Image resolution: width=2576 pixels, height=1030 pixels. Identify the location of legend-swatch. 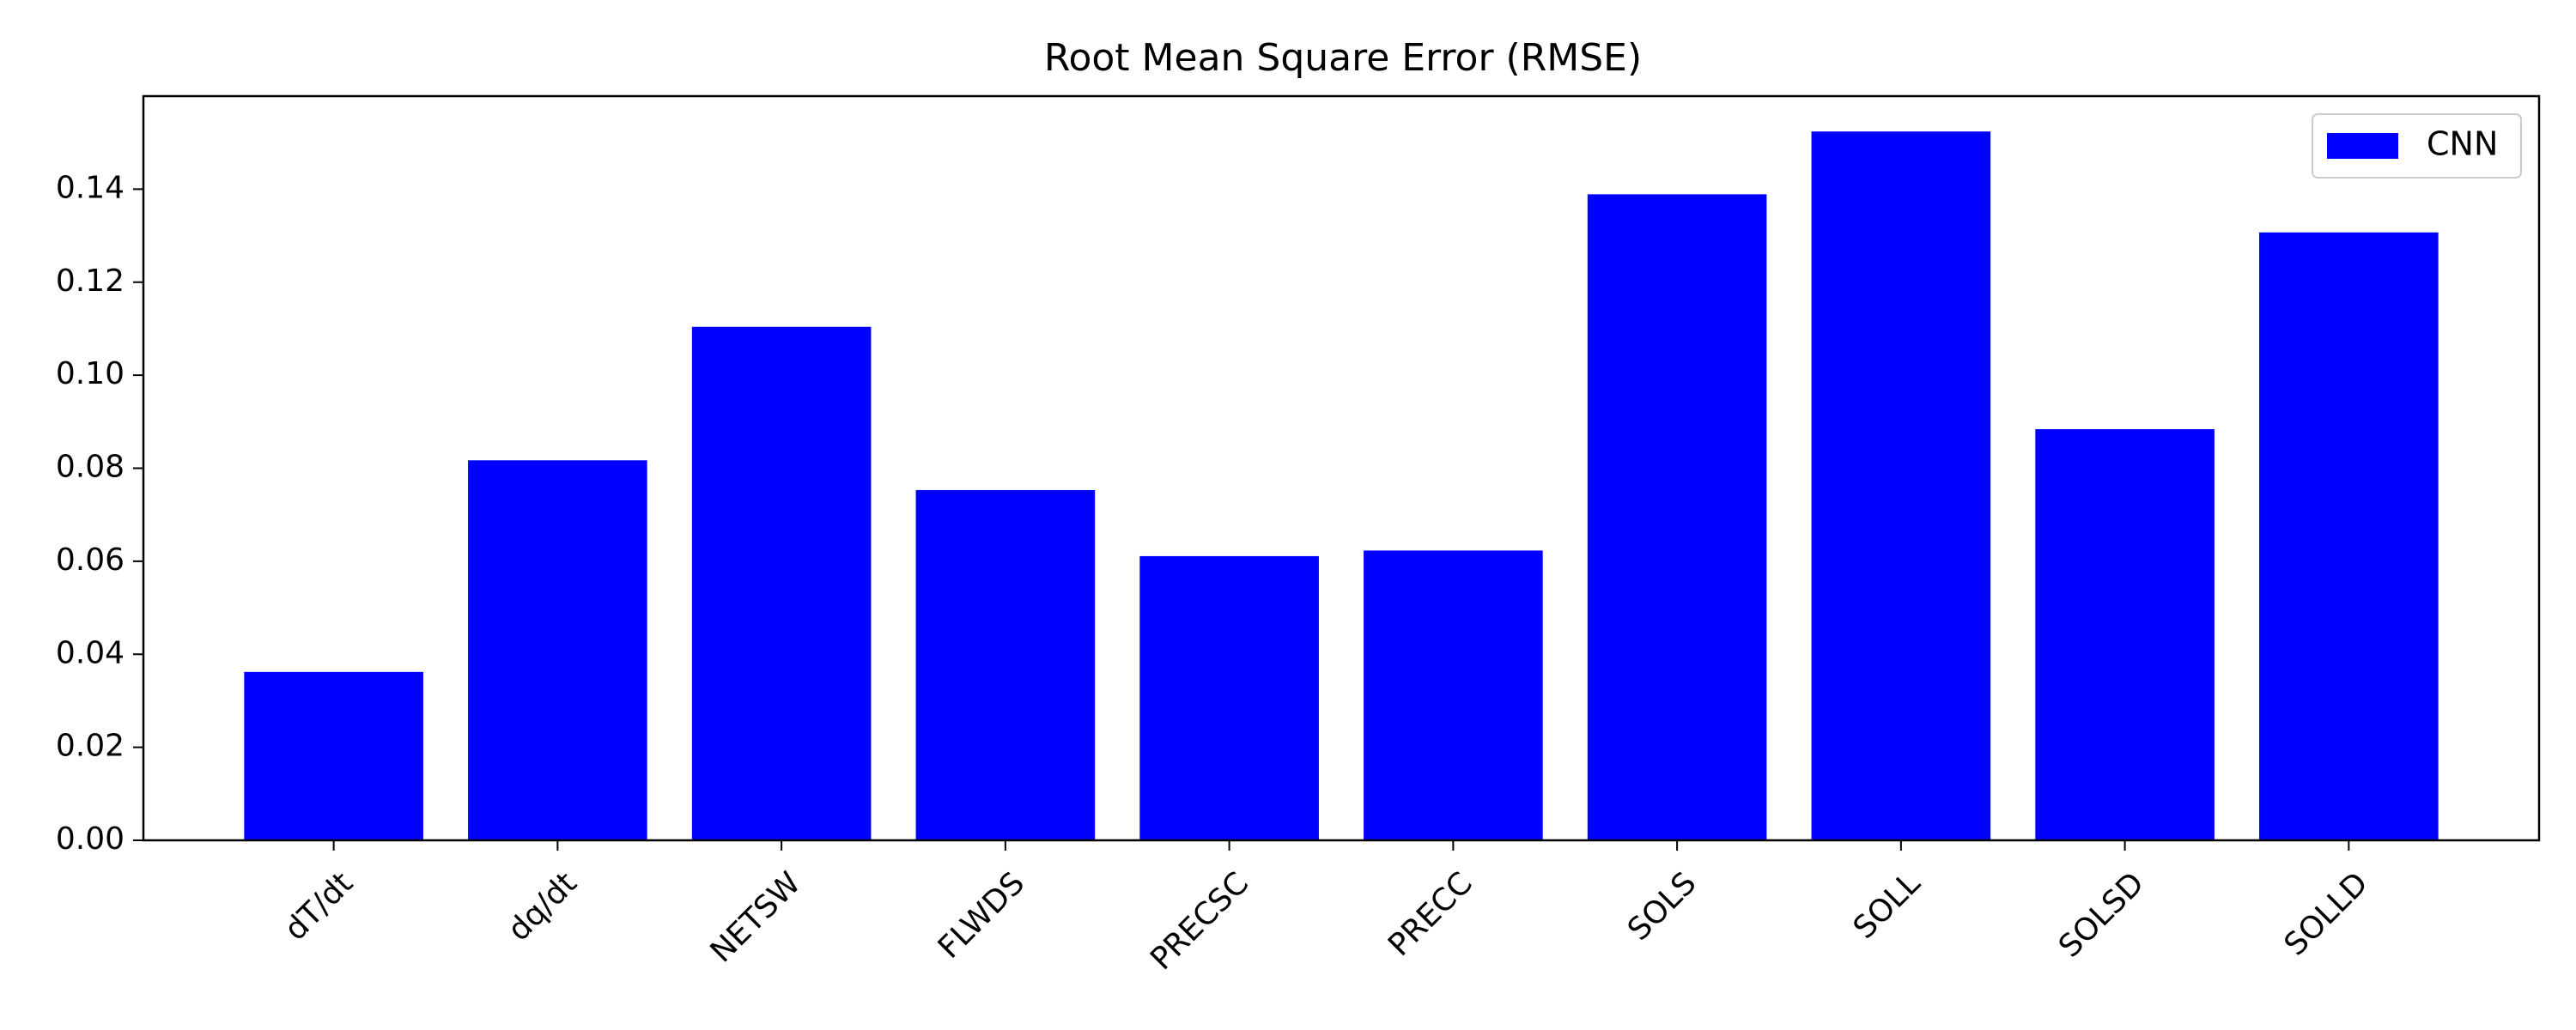
(2362, 146).